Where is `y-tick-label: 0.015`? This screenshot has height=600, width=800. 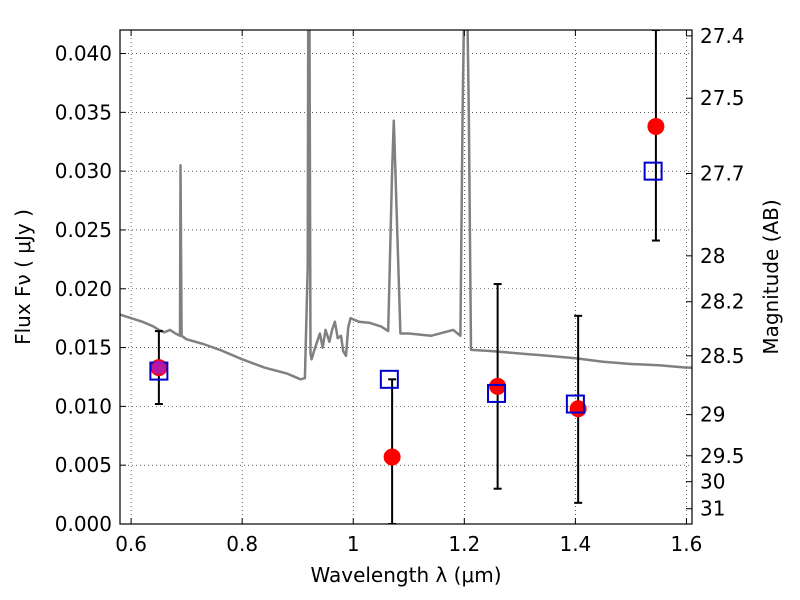
y-tick-label: 0.015 is located at coordinates (83, 348).